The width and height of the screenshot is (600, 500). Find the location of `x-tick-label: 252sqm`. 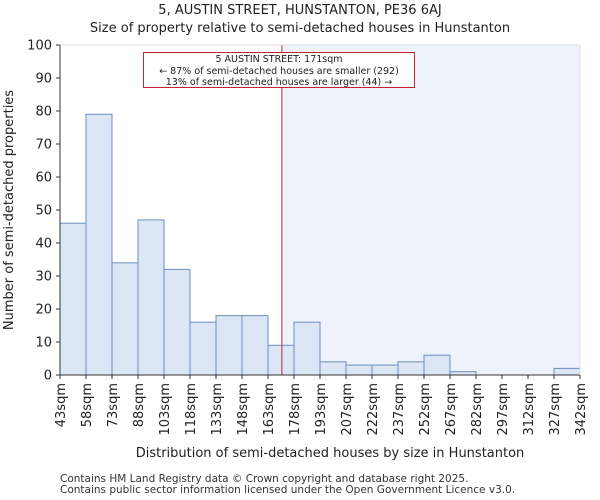

x-tick-label: 252sqm is located at coordinates (425, 409).